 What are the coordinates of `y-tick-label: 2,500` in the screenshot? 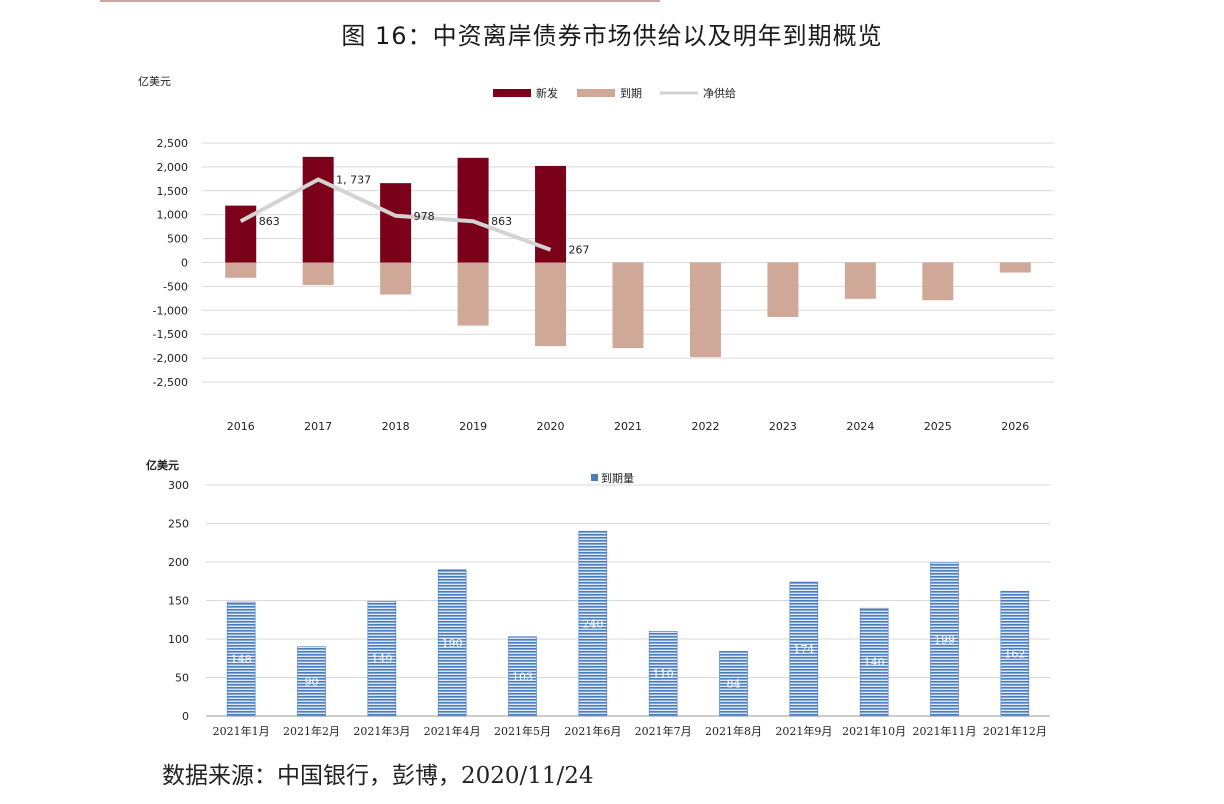 It's located at (173, 143).